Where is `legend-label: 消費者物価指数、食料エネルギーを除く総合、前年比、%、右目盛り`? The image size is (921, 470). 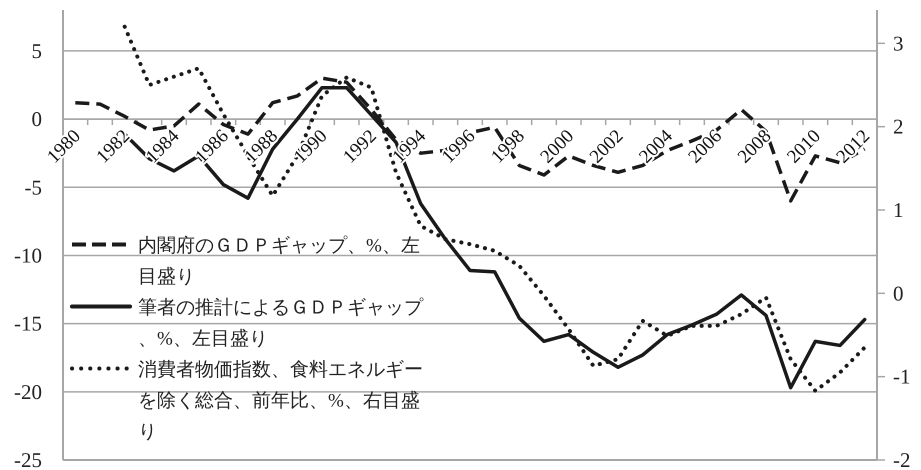
legend-label: 消費者物価指数、食料エネルギーを除く総合、前年比、%、右目盛り is located at coordinates (280, 401).